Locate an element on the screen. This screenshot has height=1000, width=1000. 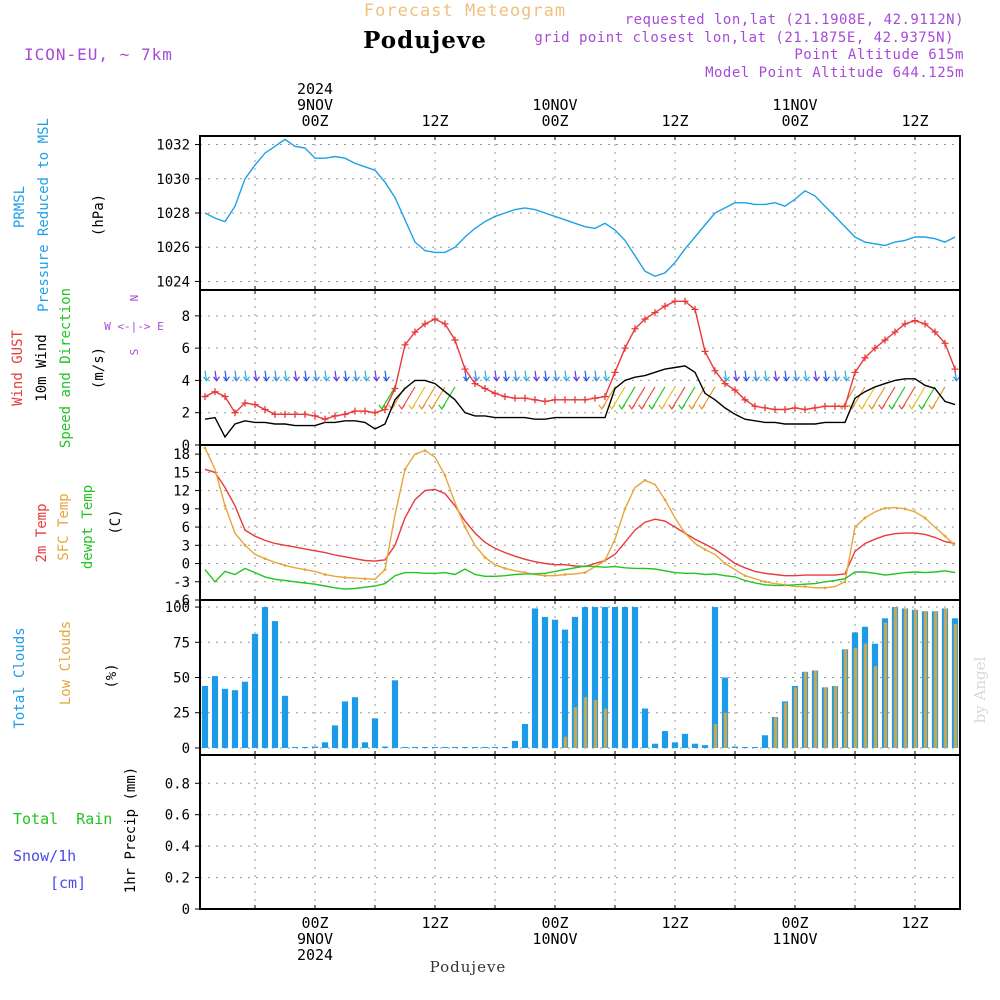
y-tick-label: 25 is located at coordinates (181, 714).